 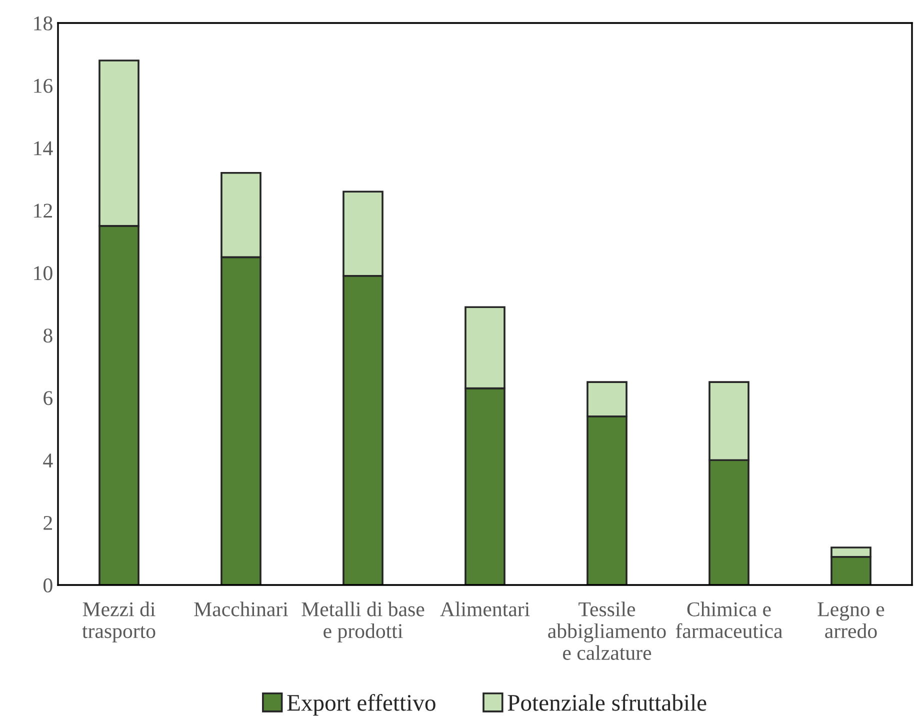 I want to click on x-tick-label: Legno e arredo, so click(x=851, y=620).